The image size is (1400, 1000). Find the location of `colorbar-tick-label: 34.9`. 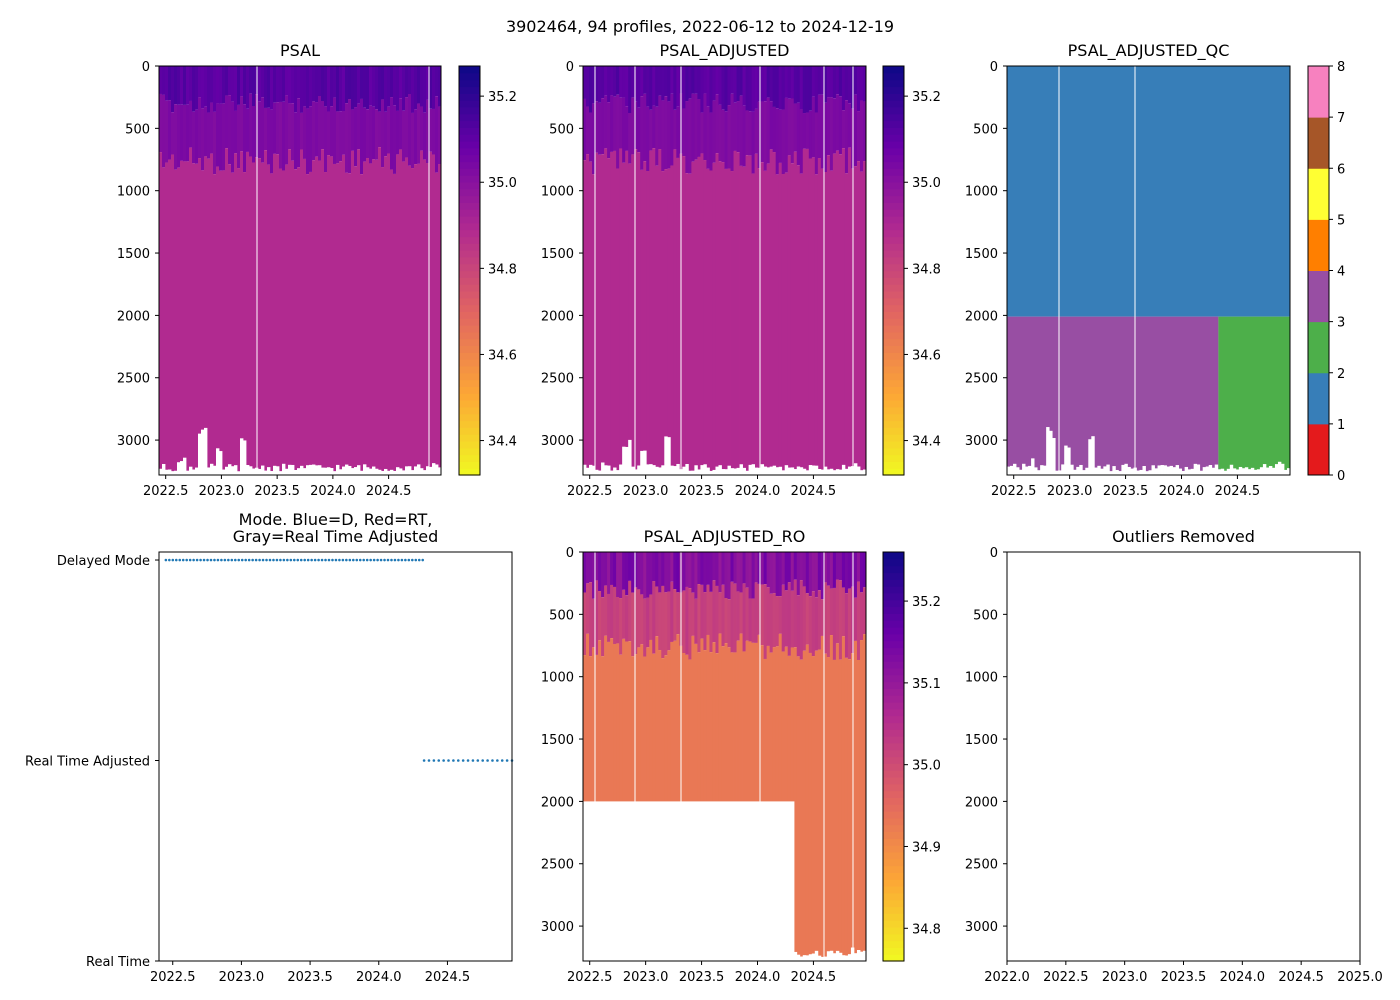

colorbar-tick-label: 34.9 is located at coordinates (926, 847).